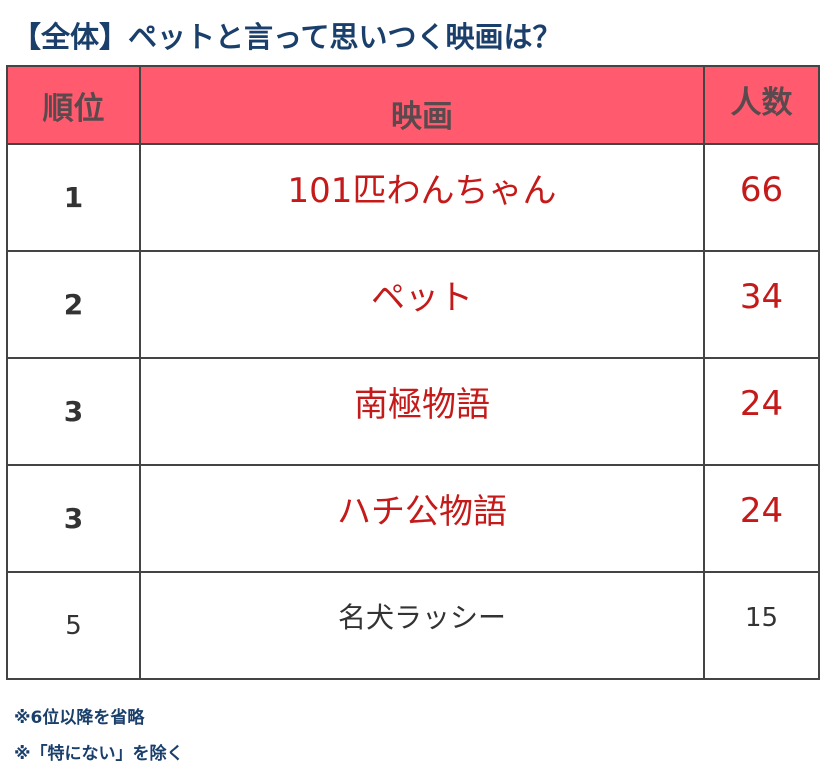 The image size is (840, 773). What do you see at coordinates (99, 754) in the screenshot?
I see `footnote-excluded: ※「特にない」を除く` at bounding box center [99, 754].